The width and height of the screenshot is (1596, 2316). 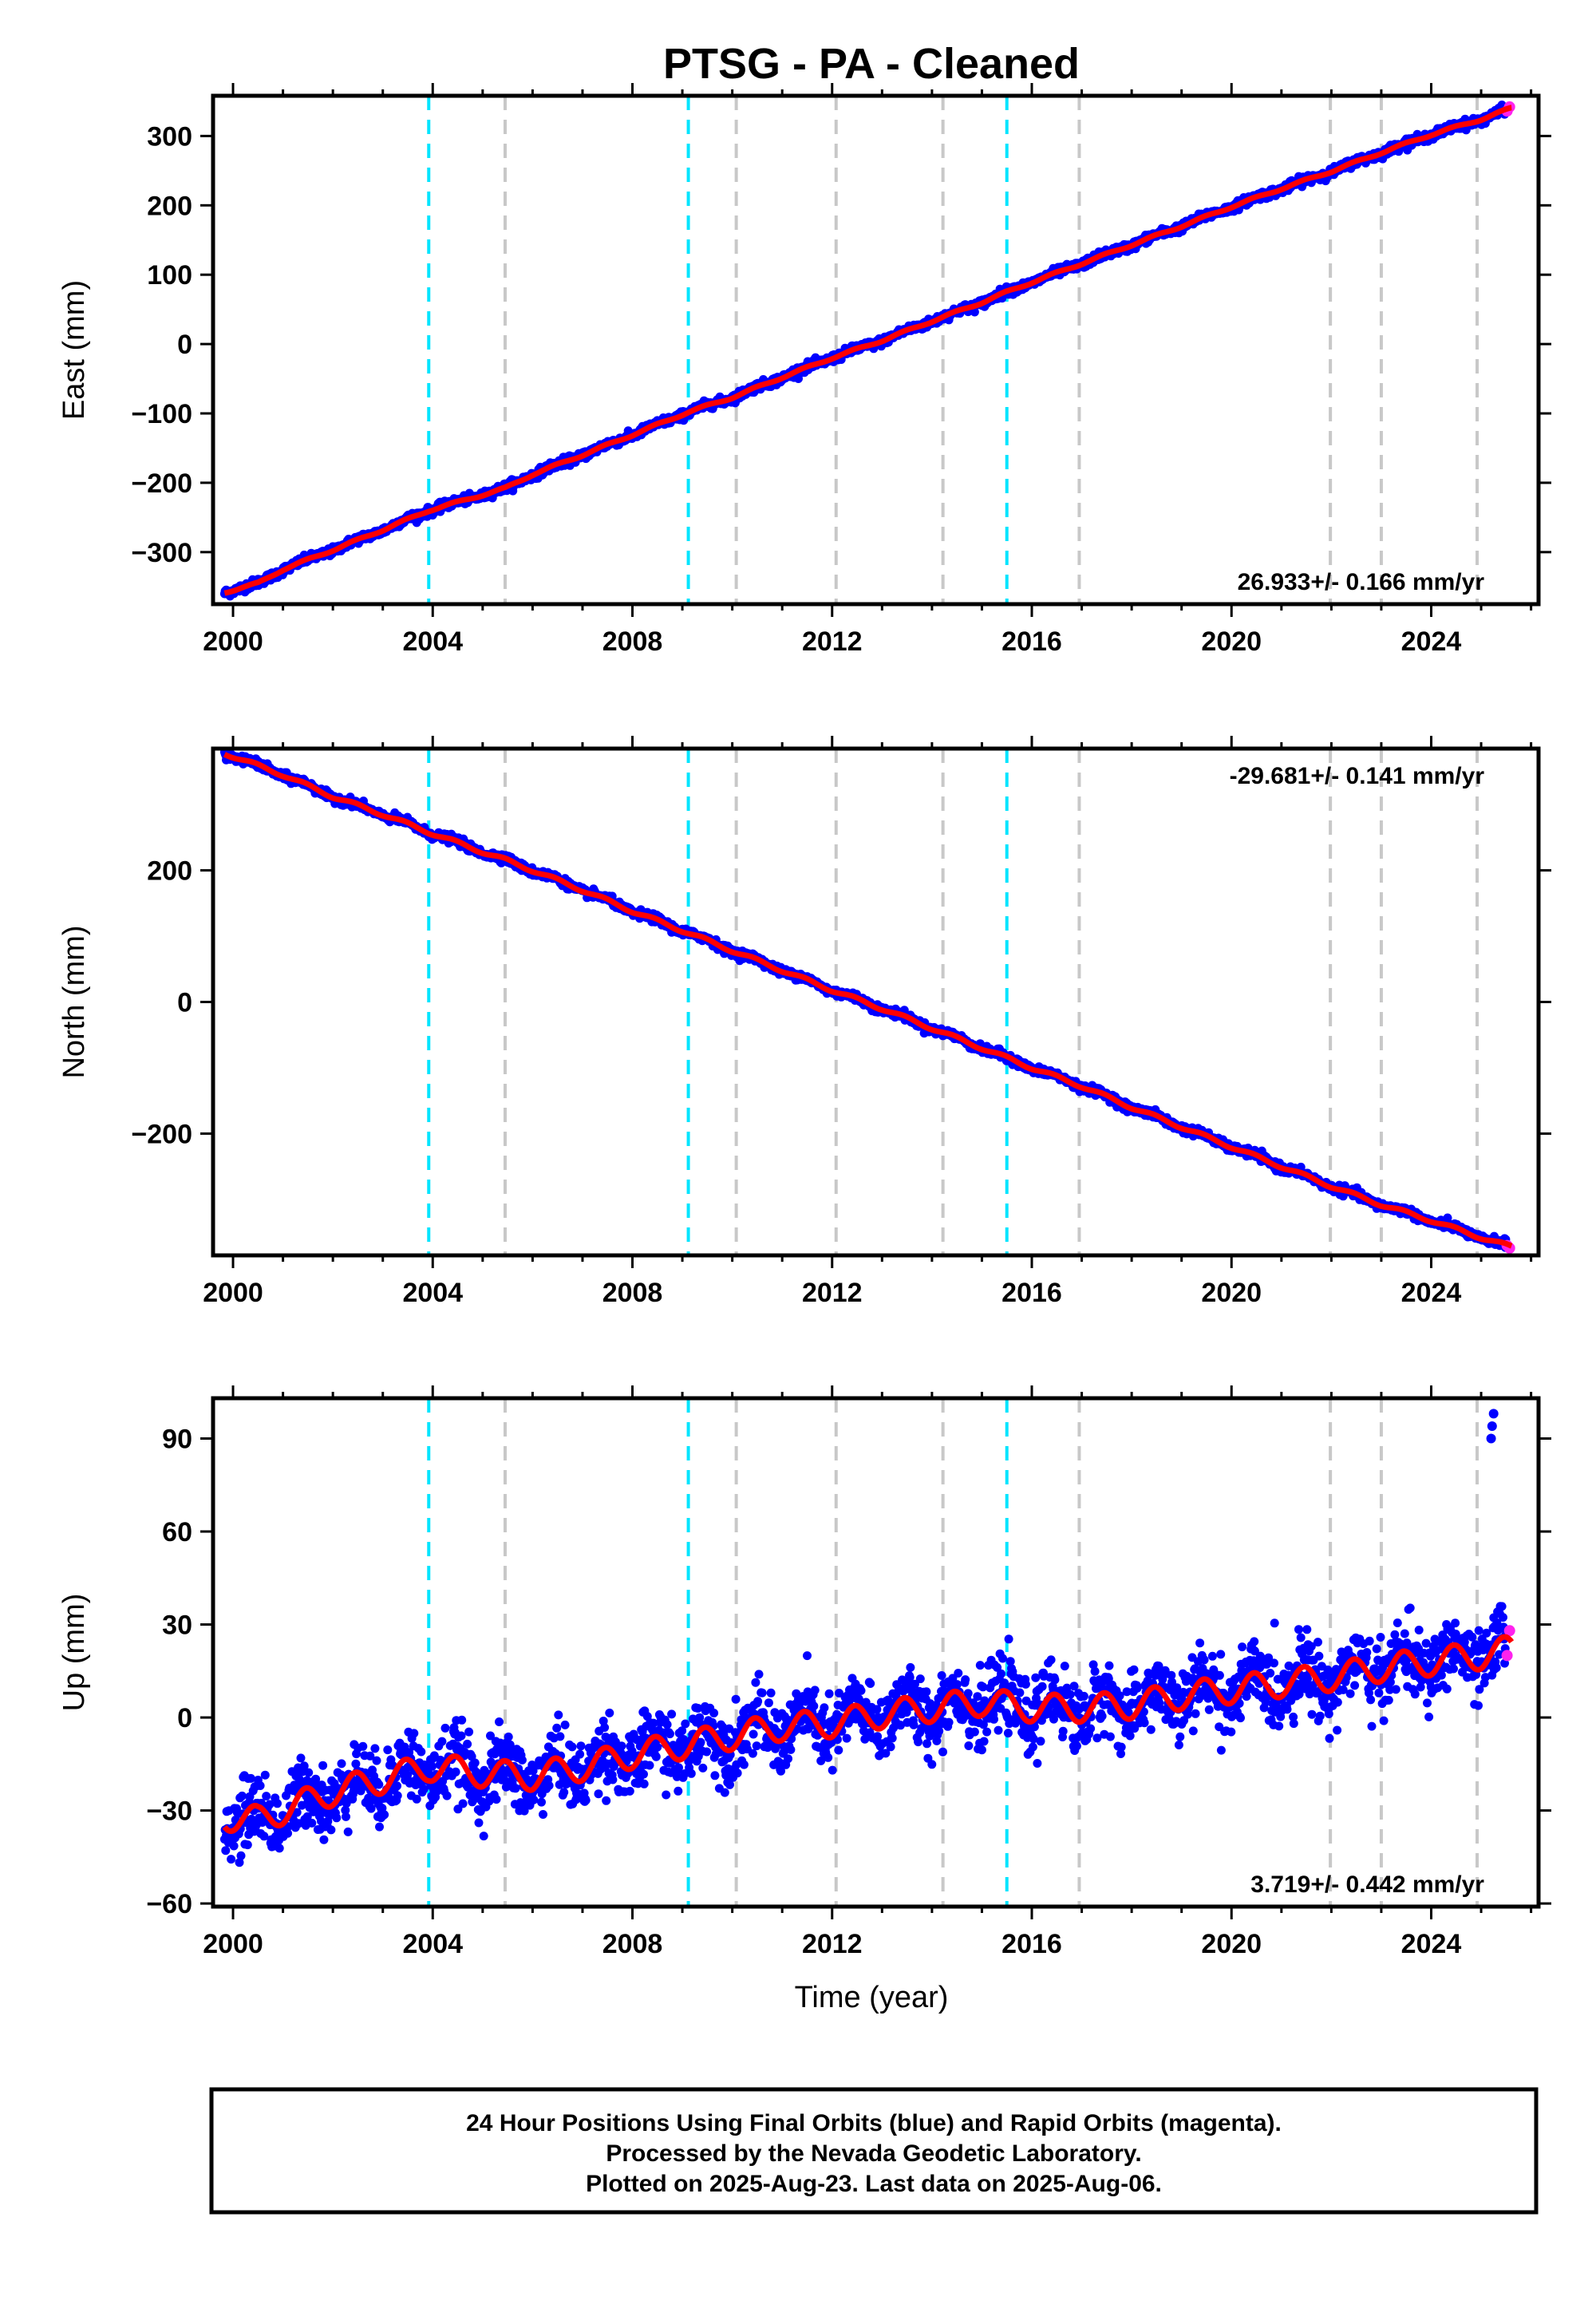 I want to click on north-axis-label: North (mm), so click(x=74, y=1001).